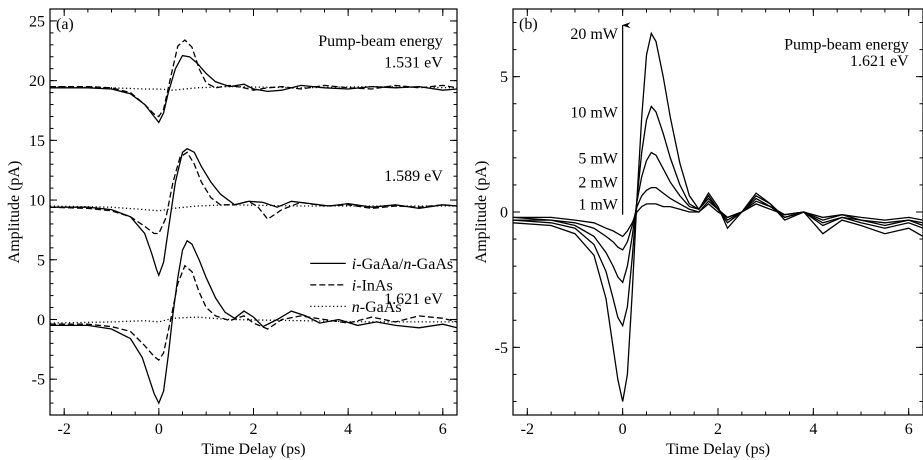 The width and height of the screenshot is (923, 460). Describe the element at coordinates (598, 183) in the screenshot. I see `power-label: 2 mW` at that location.